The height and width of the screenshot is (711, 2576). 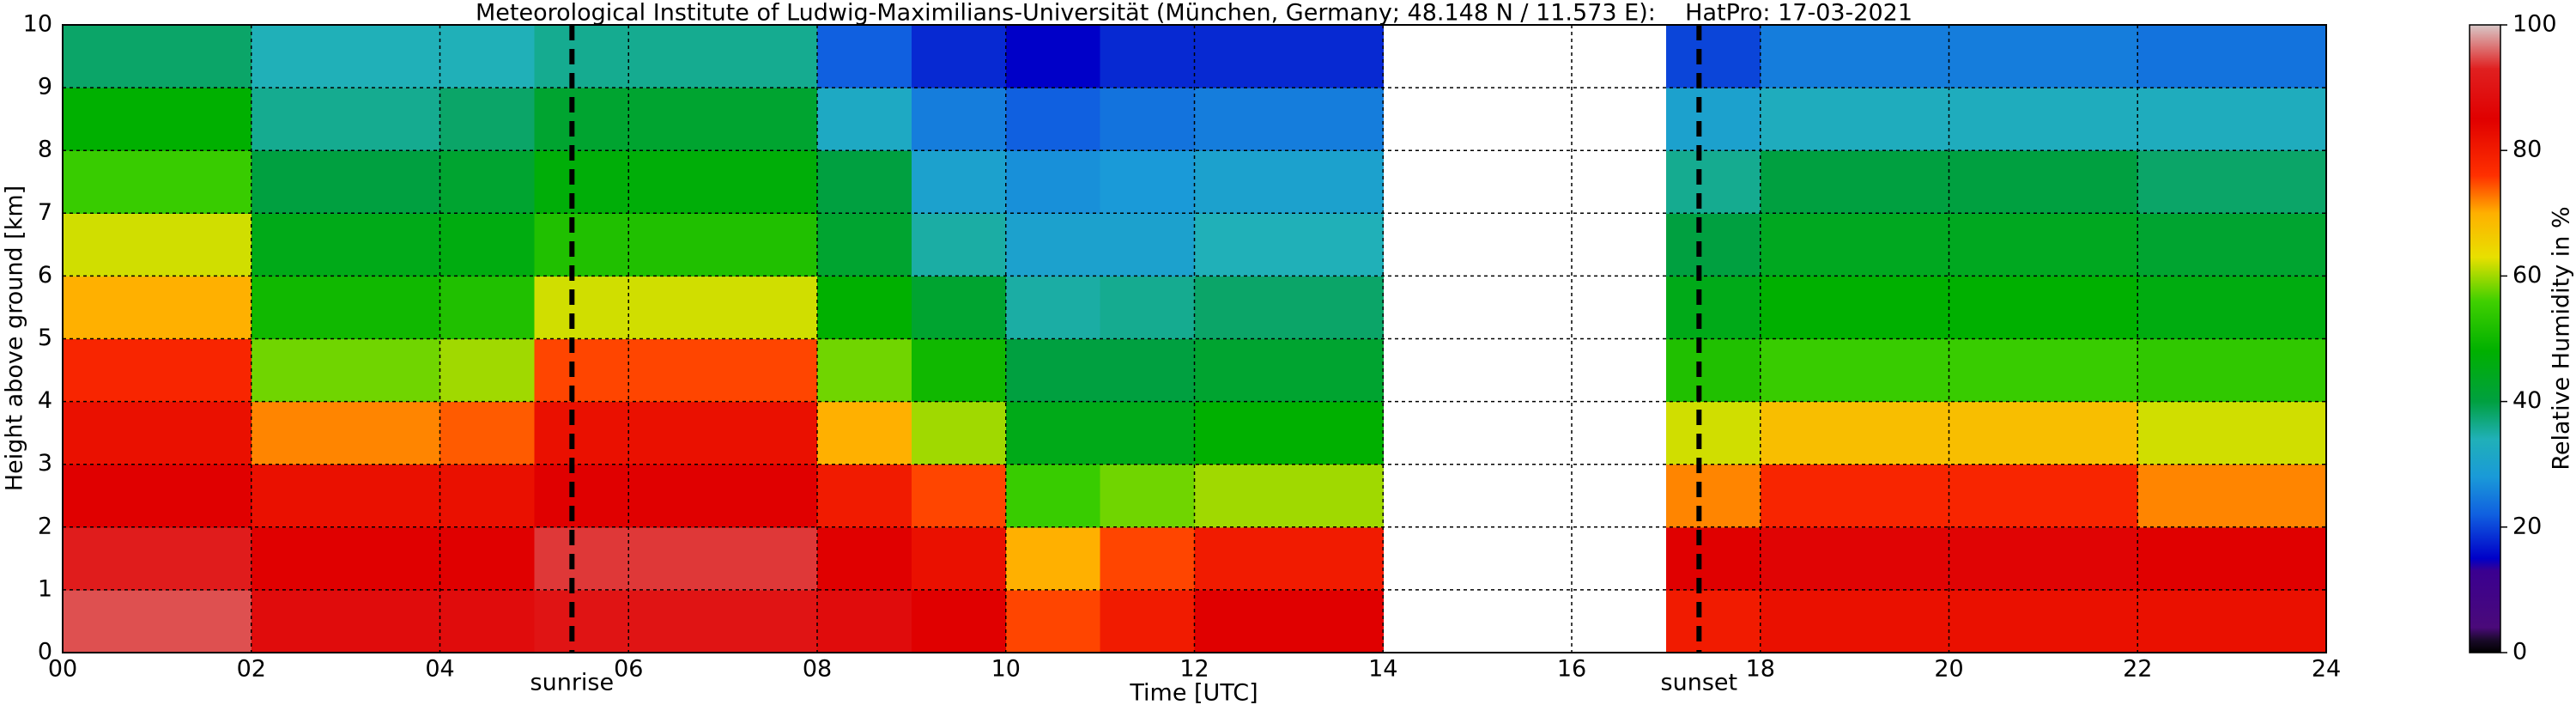 I want to click on x-tick-label: 24, so click(x=2326, y=669).